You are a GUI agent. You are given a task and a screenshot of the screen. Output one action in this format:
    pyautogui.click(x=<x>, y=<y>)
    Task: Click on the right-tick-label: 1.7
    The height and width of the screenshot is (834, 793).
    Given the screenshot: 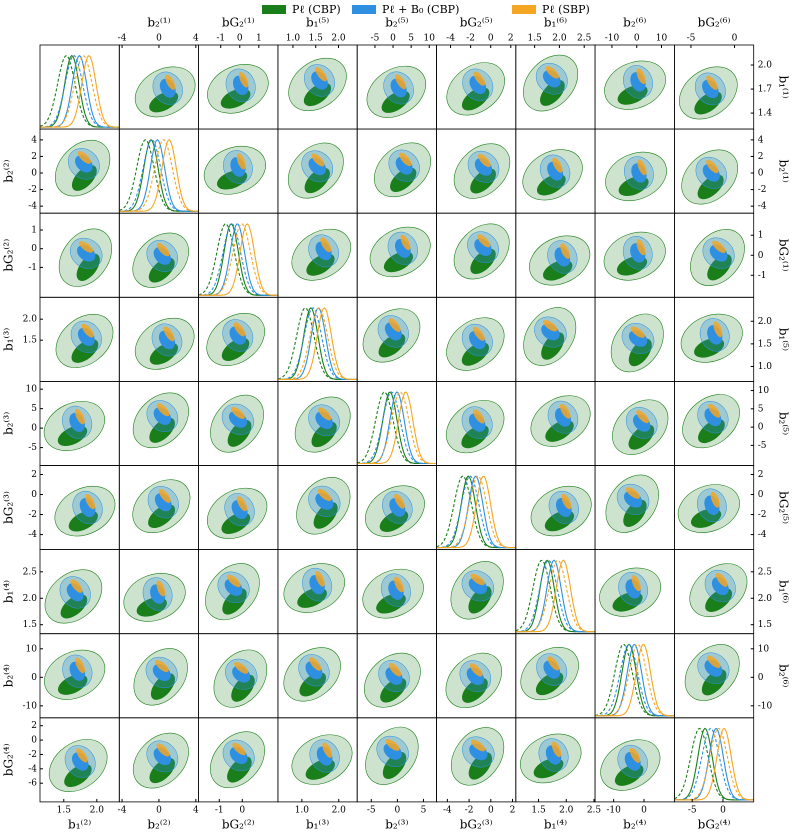 What is the action you would take?
    pyautogui.click(x=765, y=90)
    